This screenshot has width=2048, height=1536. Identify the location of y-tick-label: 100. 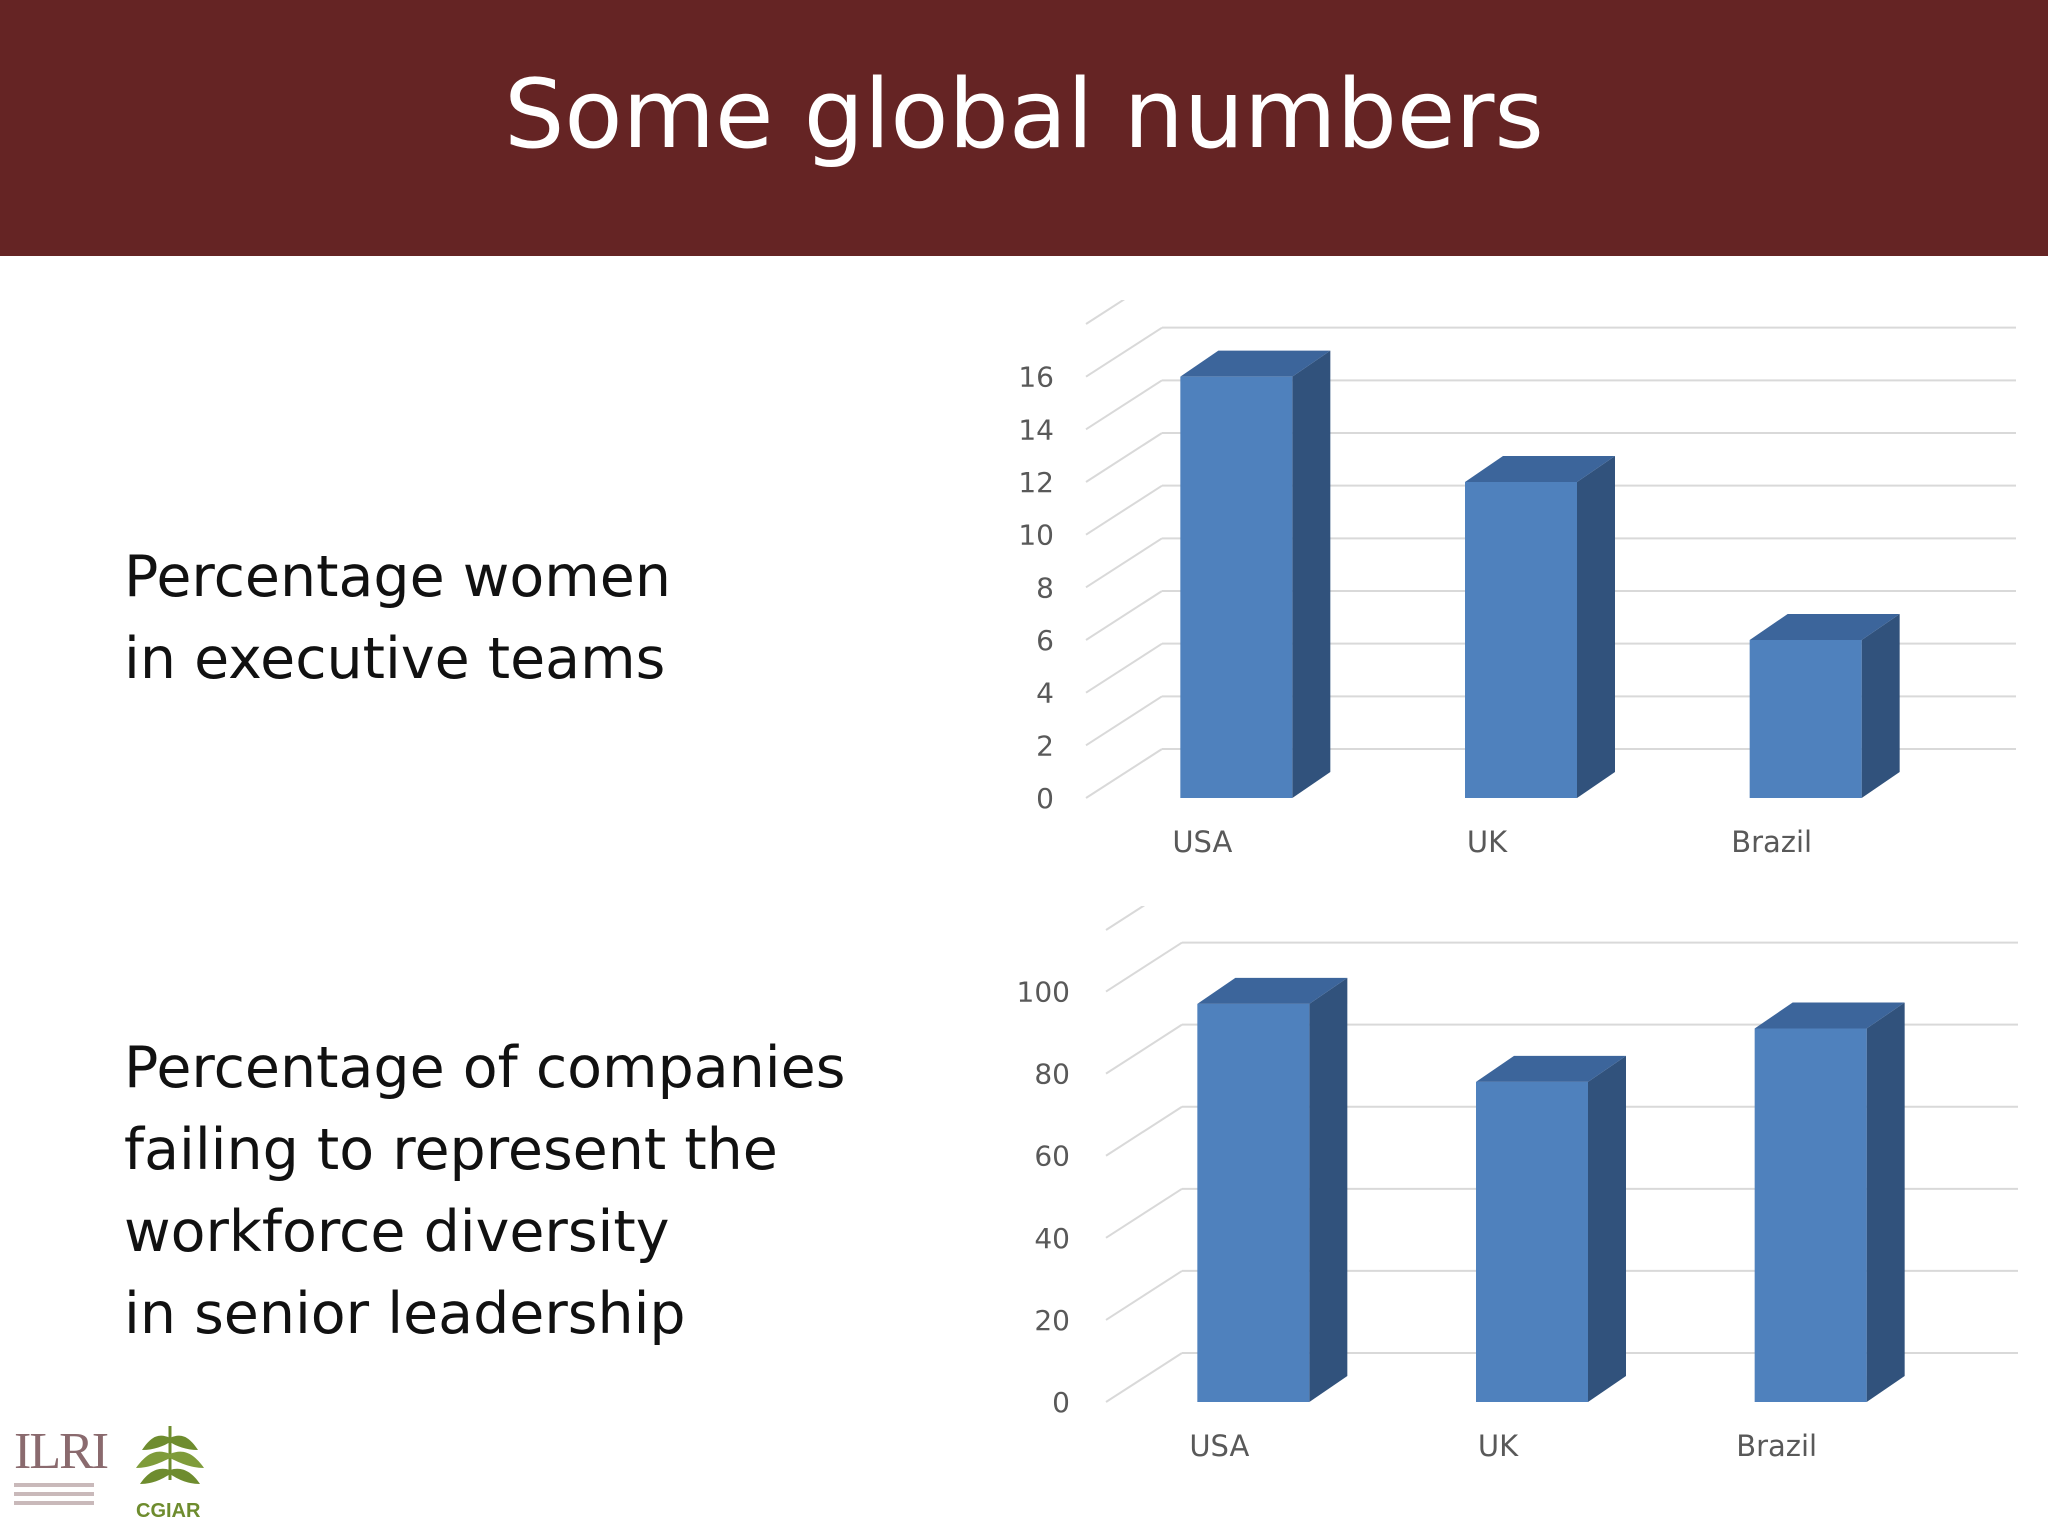
(1043, 992).